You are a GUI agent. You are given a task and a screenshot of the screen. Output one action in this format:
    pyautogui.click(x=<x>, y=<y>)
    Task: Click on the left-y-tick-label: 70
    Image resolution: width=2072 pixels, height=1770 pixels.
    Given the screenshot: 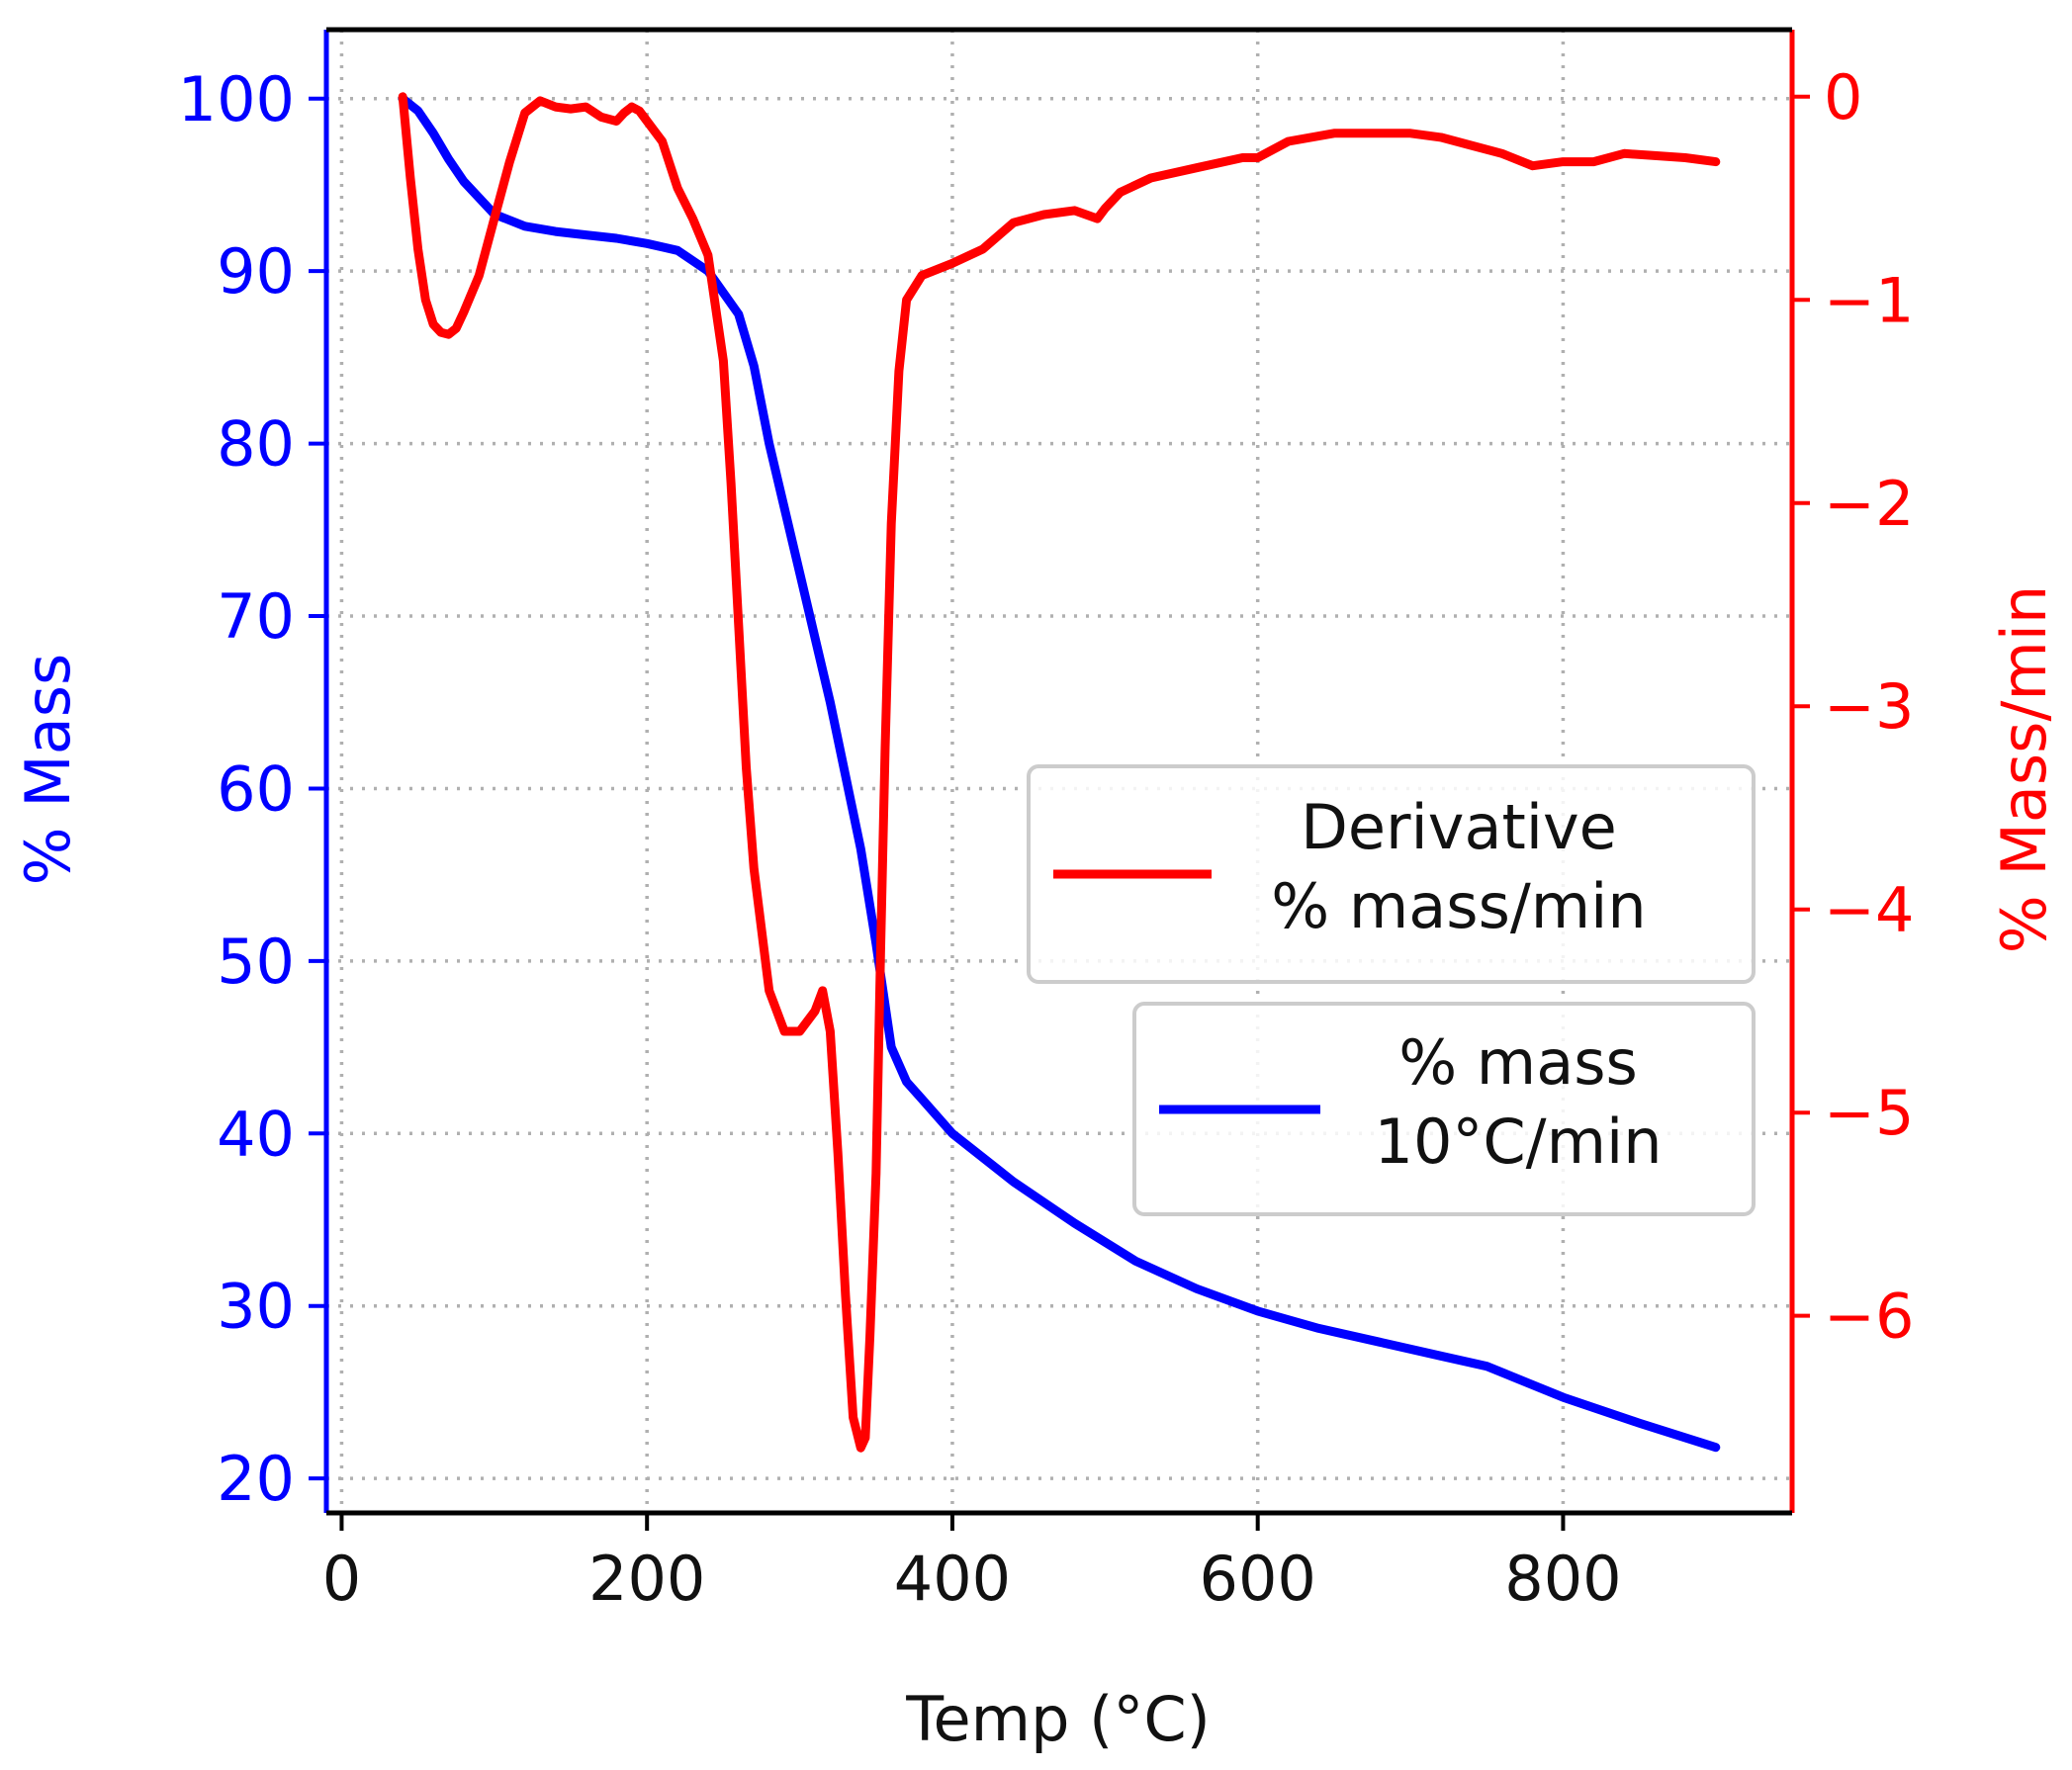 What is the action you would take?
    pyautogui.click(x=256, y=616)
    